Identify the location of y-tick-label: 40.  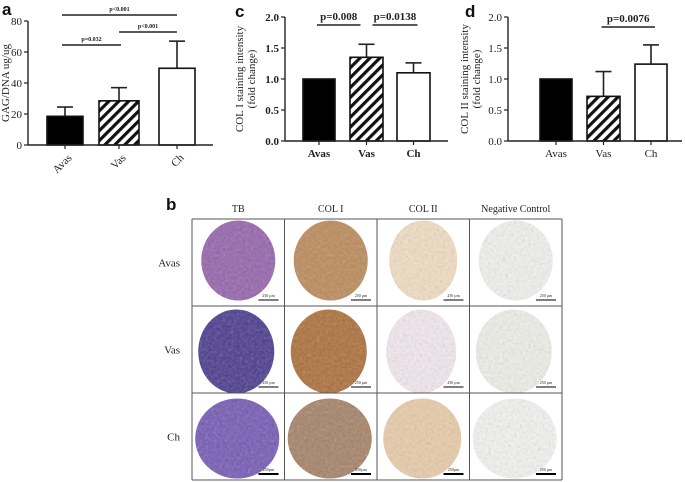
(17, 84).